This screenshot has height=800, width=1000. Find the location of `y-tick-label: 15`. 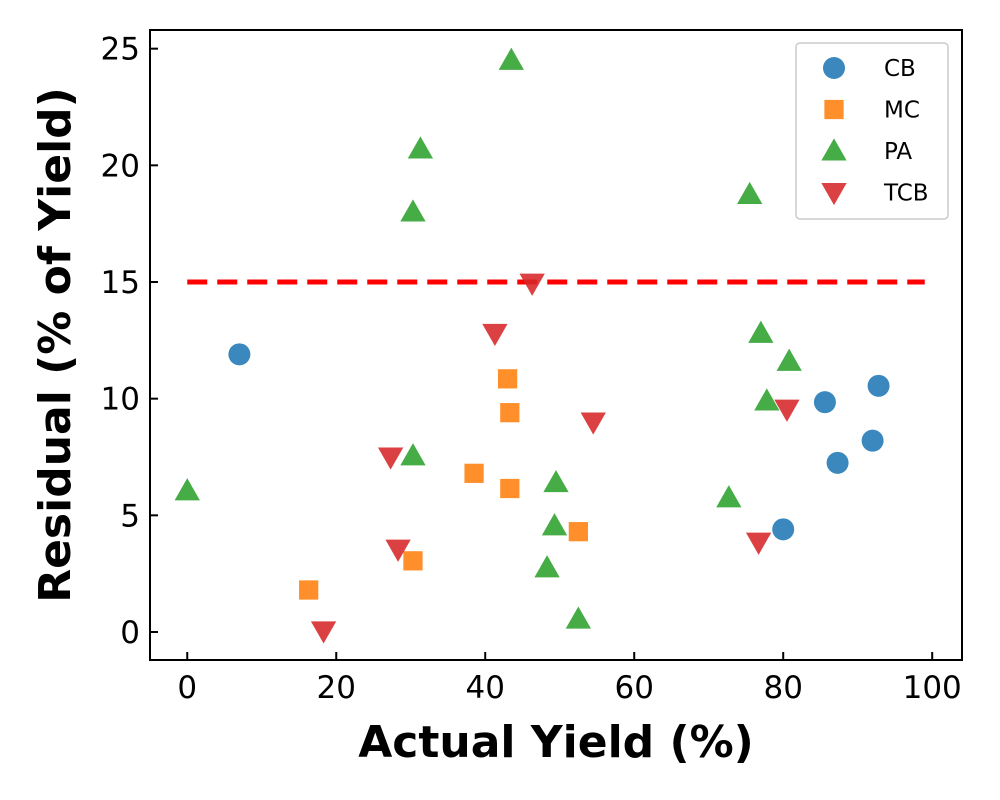

y-tick-label: 15 is located at coordinates (120, 283).